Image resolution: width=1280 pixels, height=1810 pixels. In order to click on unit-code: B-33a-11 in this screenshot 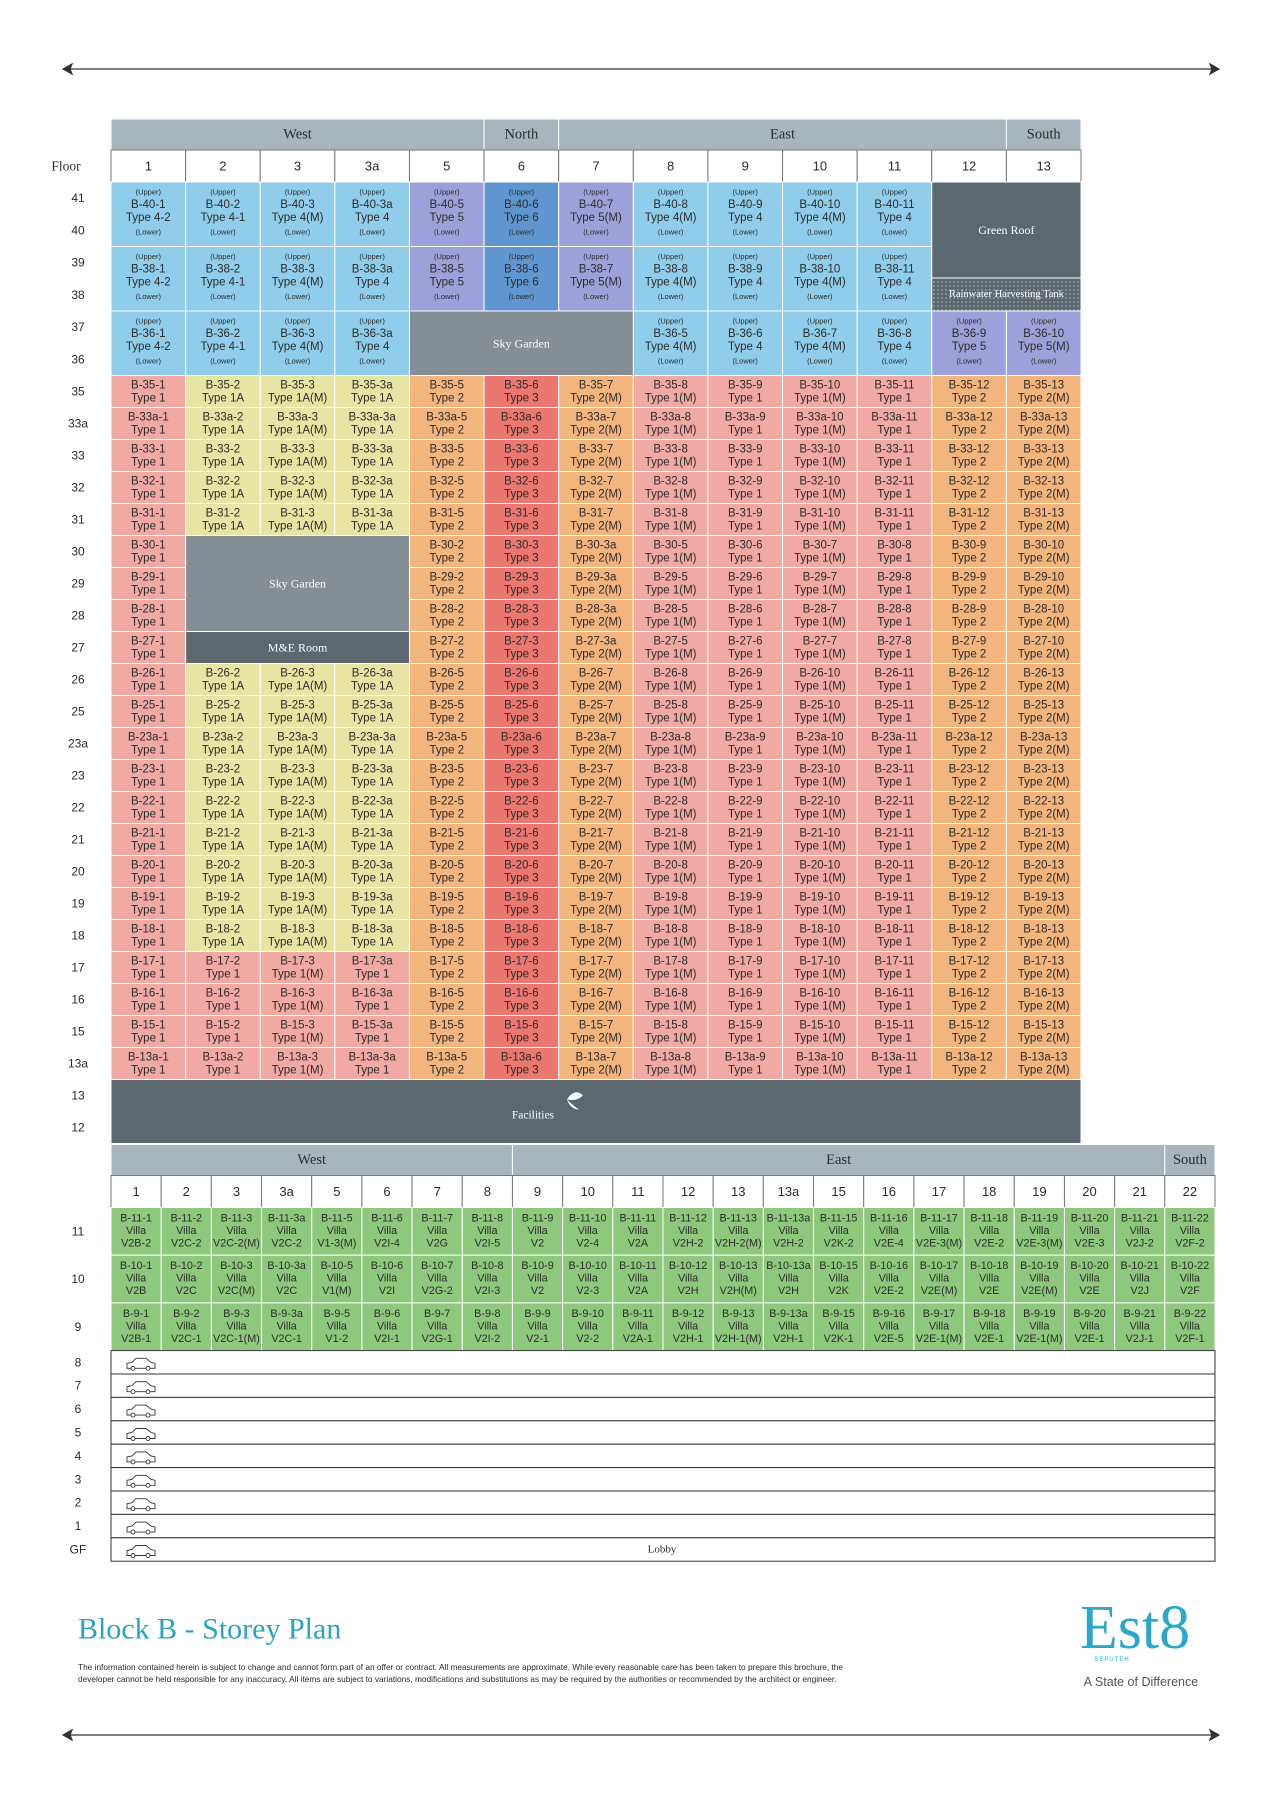, I will do `click(894, 418)`.